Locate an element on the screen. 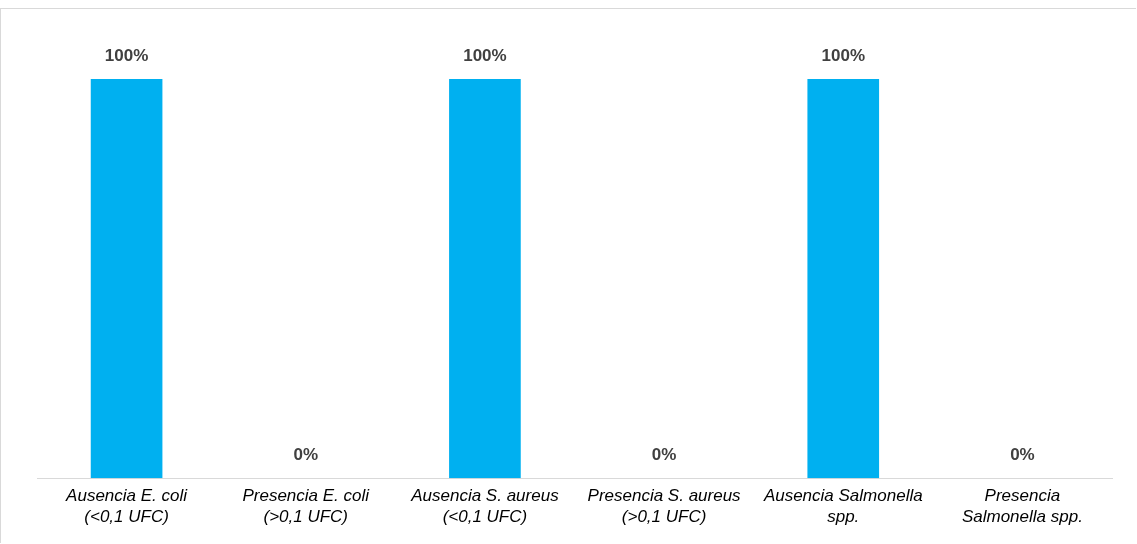 The height and width of the screenshot is (544, 1137). x-tick-label: Presencia S. aureus (>0,1 UFC) is located at coordinates (664, 506).